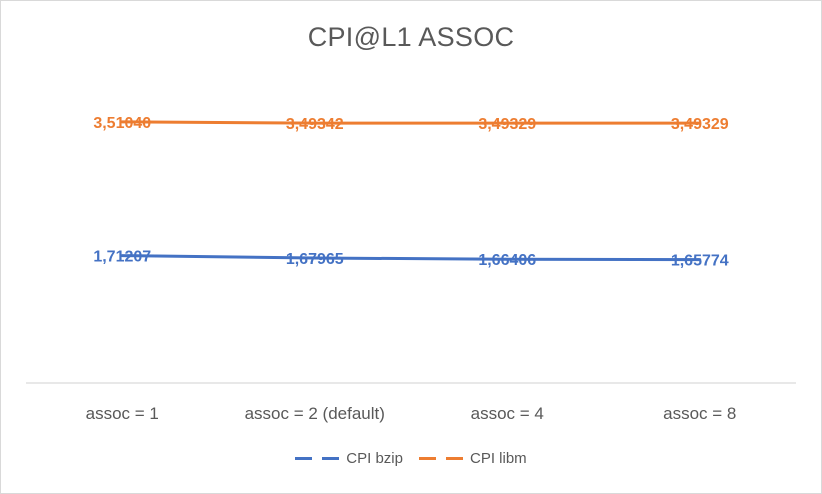 The image size is (822, 494). What do you see at coordinates (507, 413) in the screenshot?
I see `x-tick-label: assoc = 4` at bounding box center [507, 413].